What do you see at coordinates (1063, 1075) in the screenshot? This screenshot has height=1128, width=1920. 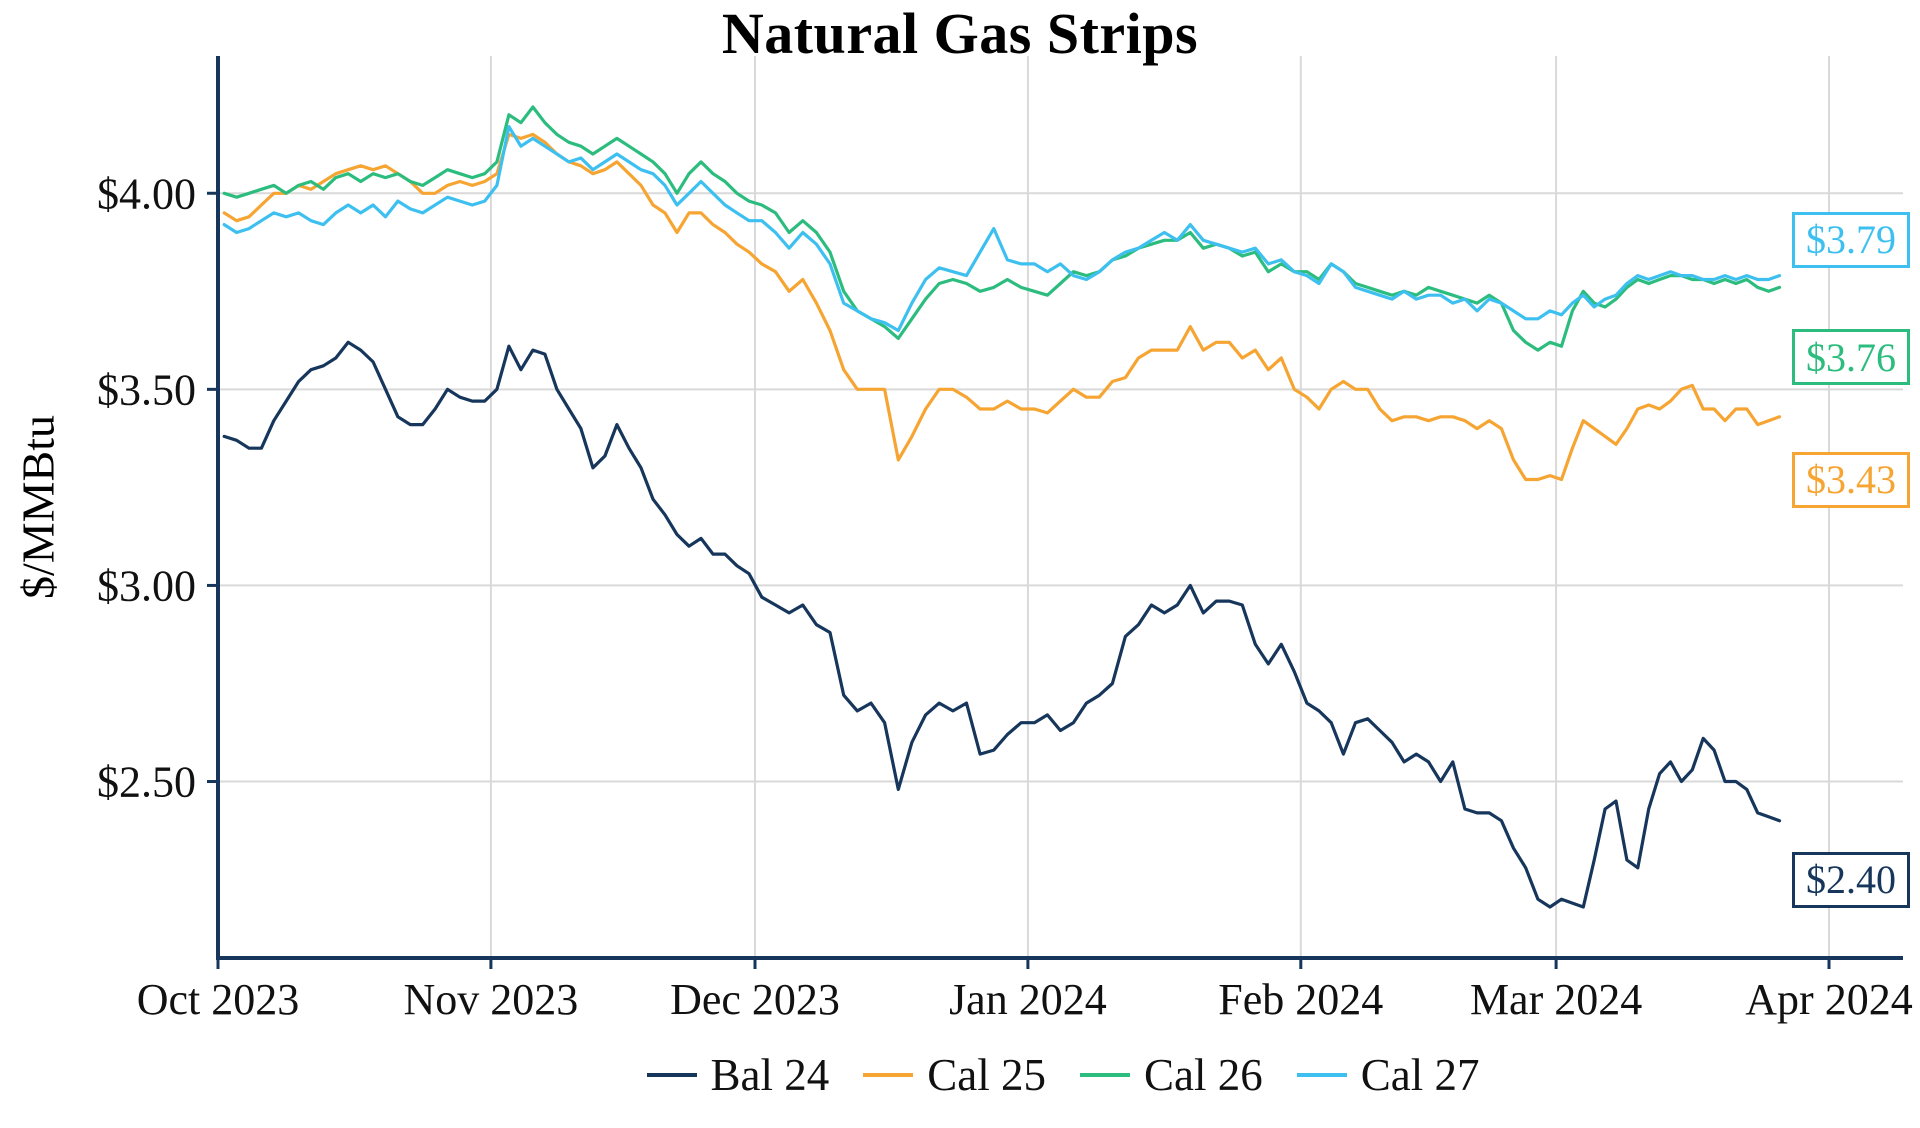 I see `legend: Bal 24 Cal 25 Cal 26 Cal 27` at bounding box center [1063, 1075].